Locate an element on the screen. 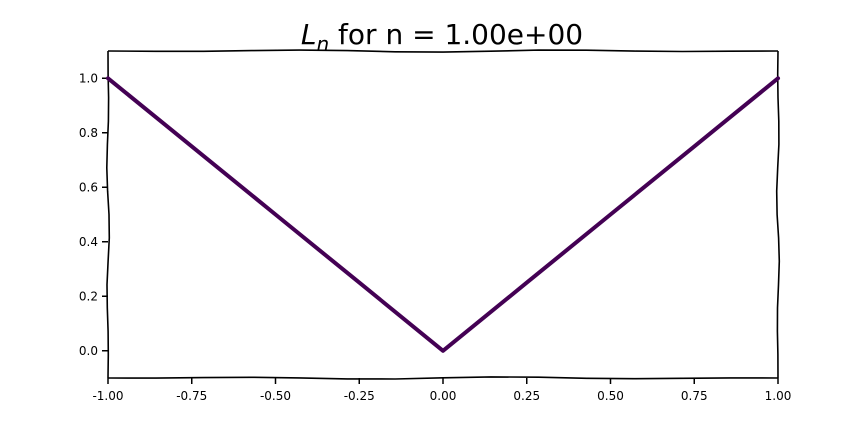  chart-title-main: L is located at coordinates (309, 34).